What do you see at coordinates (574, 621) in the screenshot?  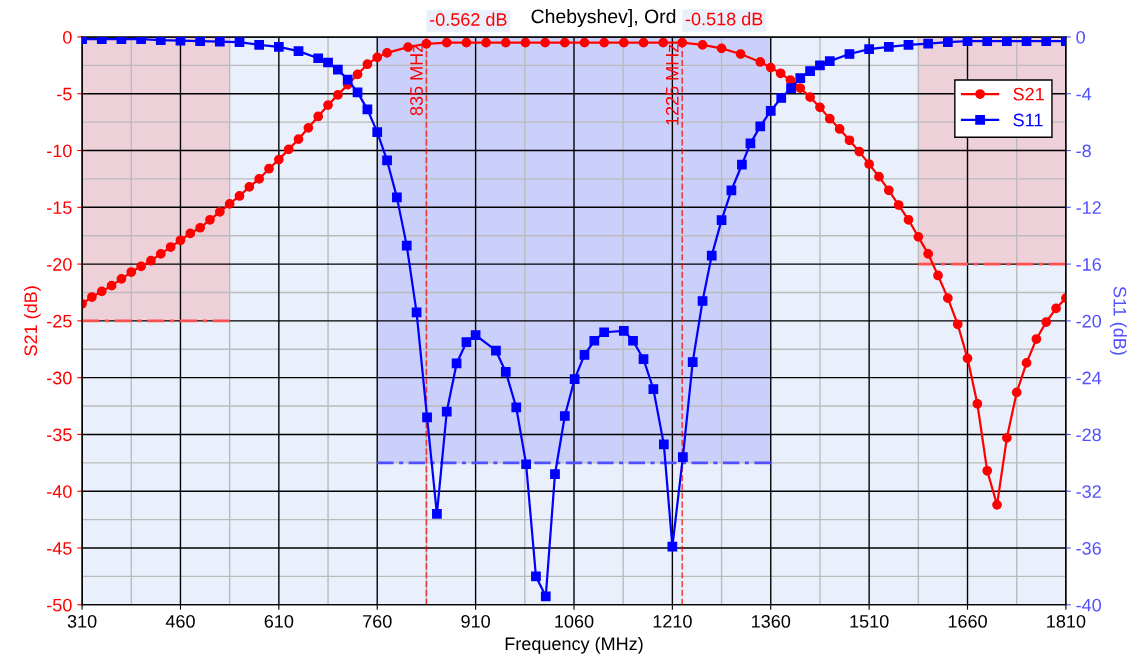 I see `x-tick-label: 1060` at bounding box center [574, 621].